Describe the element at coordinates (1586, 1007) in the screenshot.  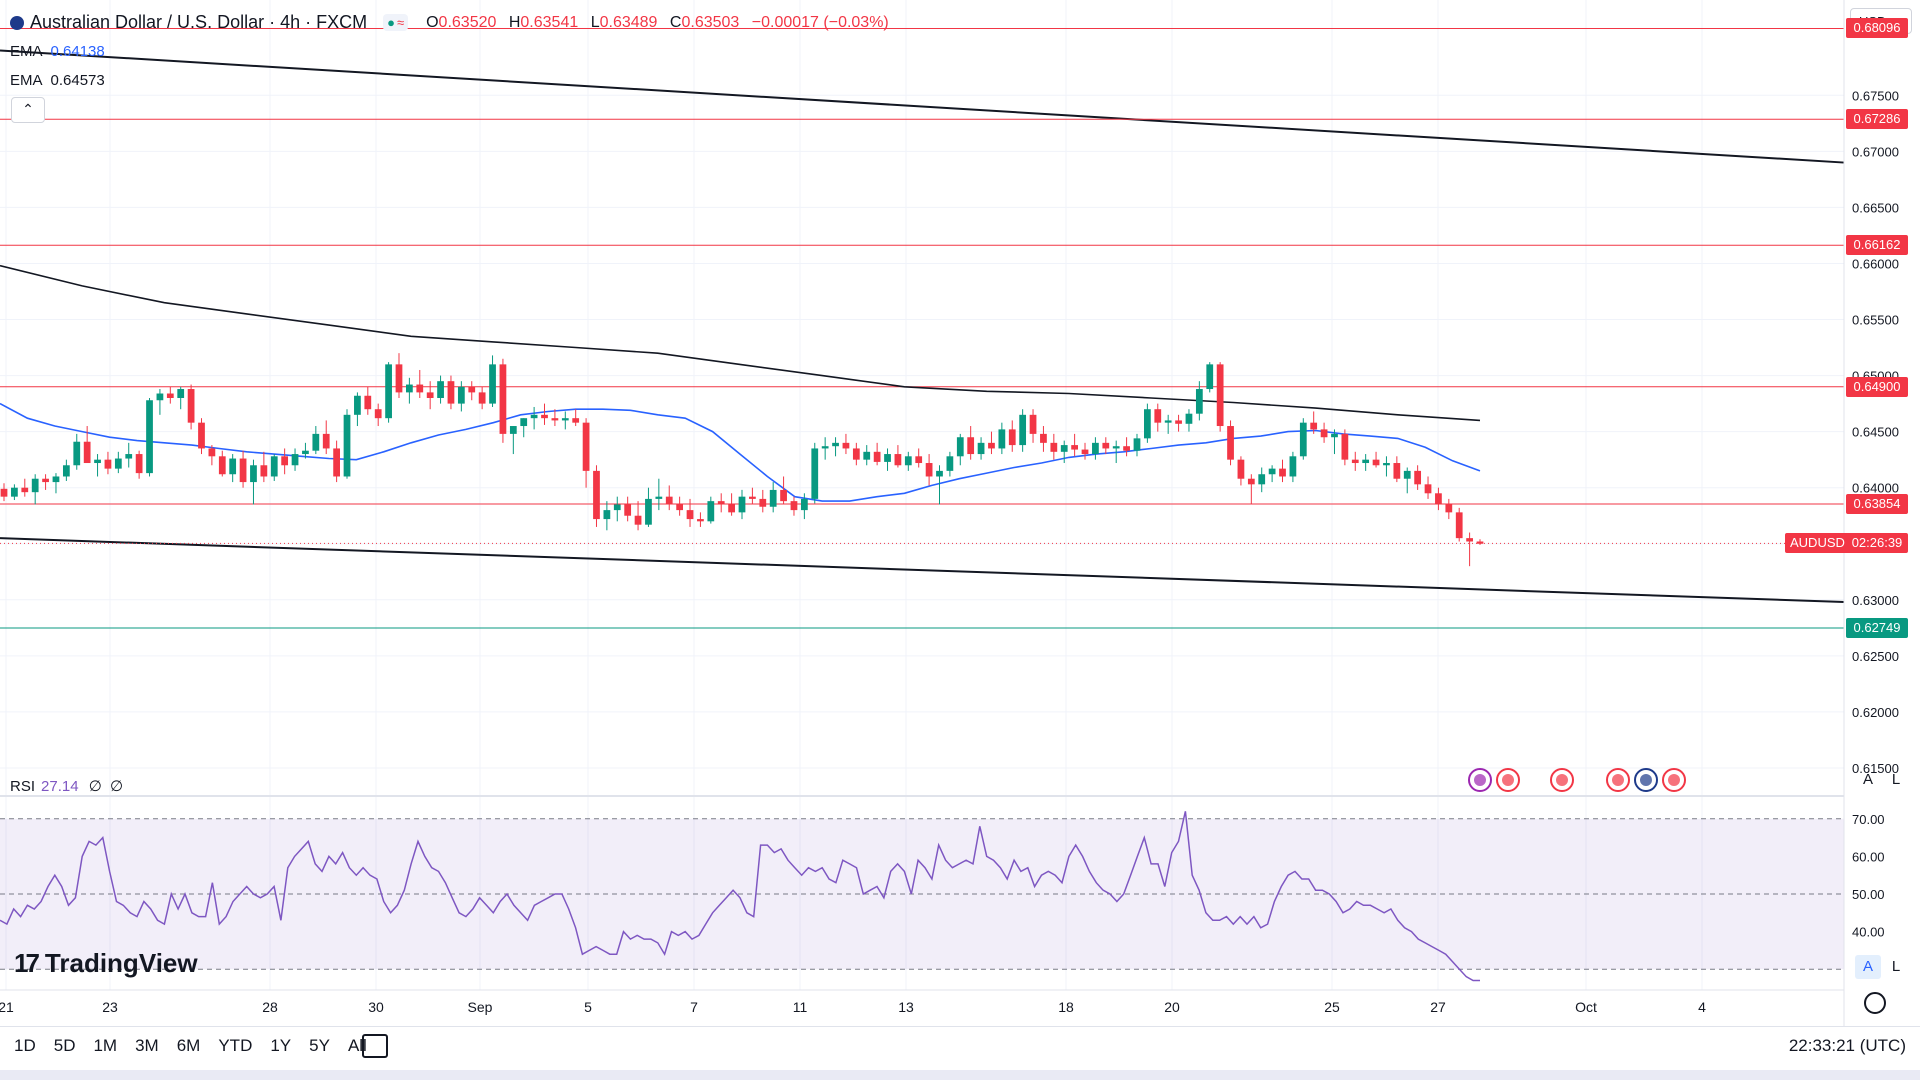
I see `time-tick-label: Oct` at that location.